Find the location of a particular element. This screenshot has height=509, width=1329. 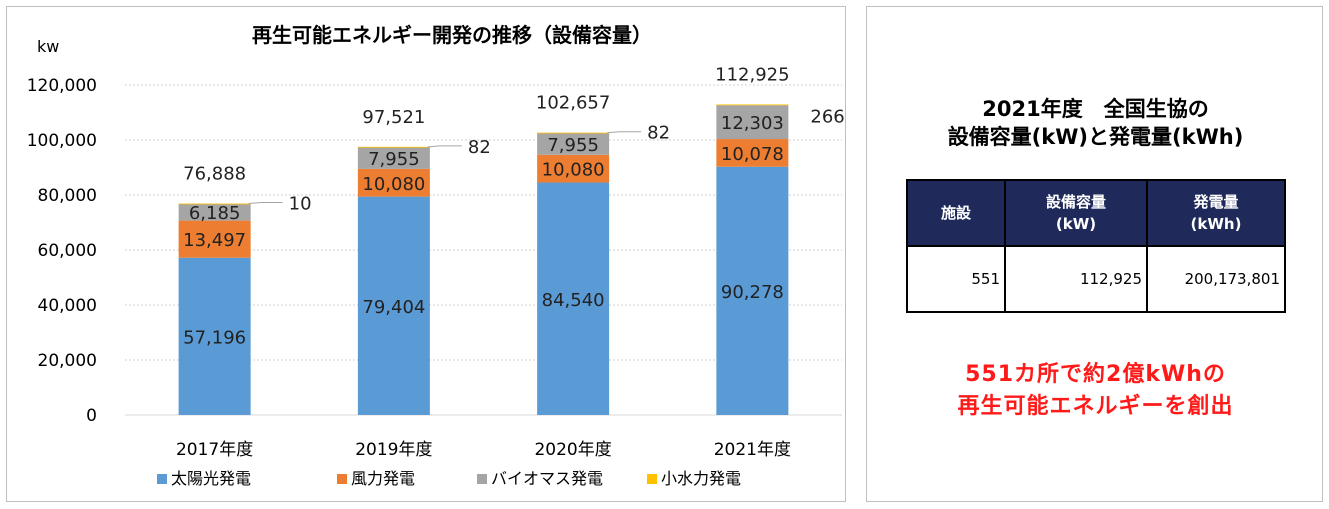

summary-table-header-row: 施設 設備容量 (kW) 発電量 (kWh) is located at coordinates (1096, 213).